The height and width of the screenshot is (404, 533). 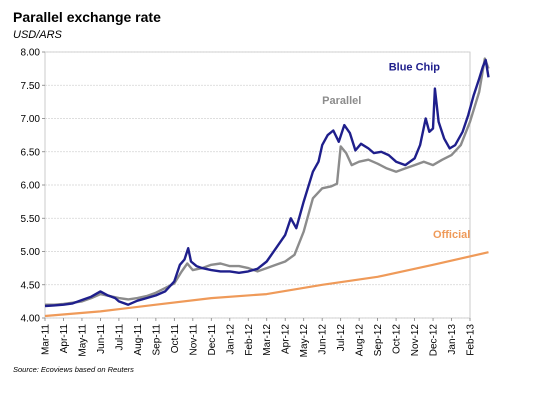 What do you see at coordinates (31, 53) in the screenshot?
I see `y-tick-label: 8.00` at bounding box center [31, 53].